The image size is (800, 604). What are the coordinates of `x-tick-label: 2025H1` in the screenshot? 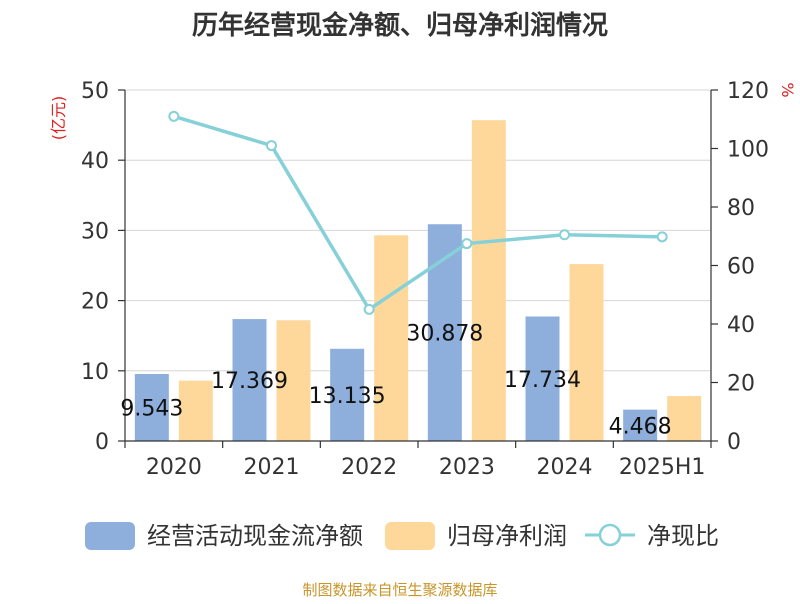 It's located at (662, 467).